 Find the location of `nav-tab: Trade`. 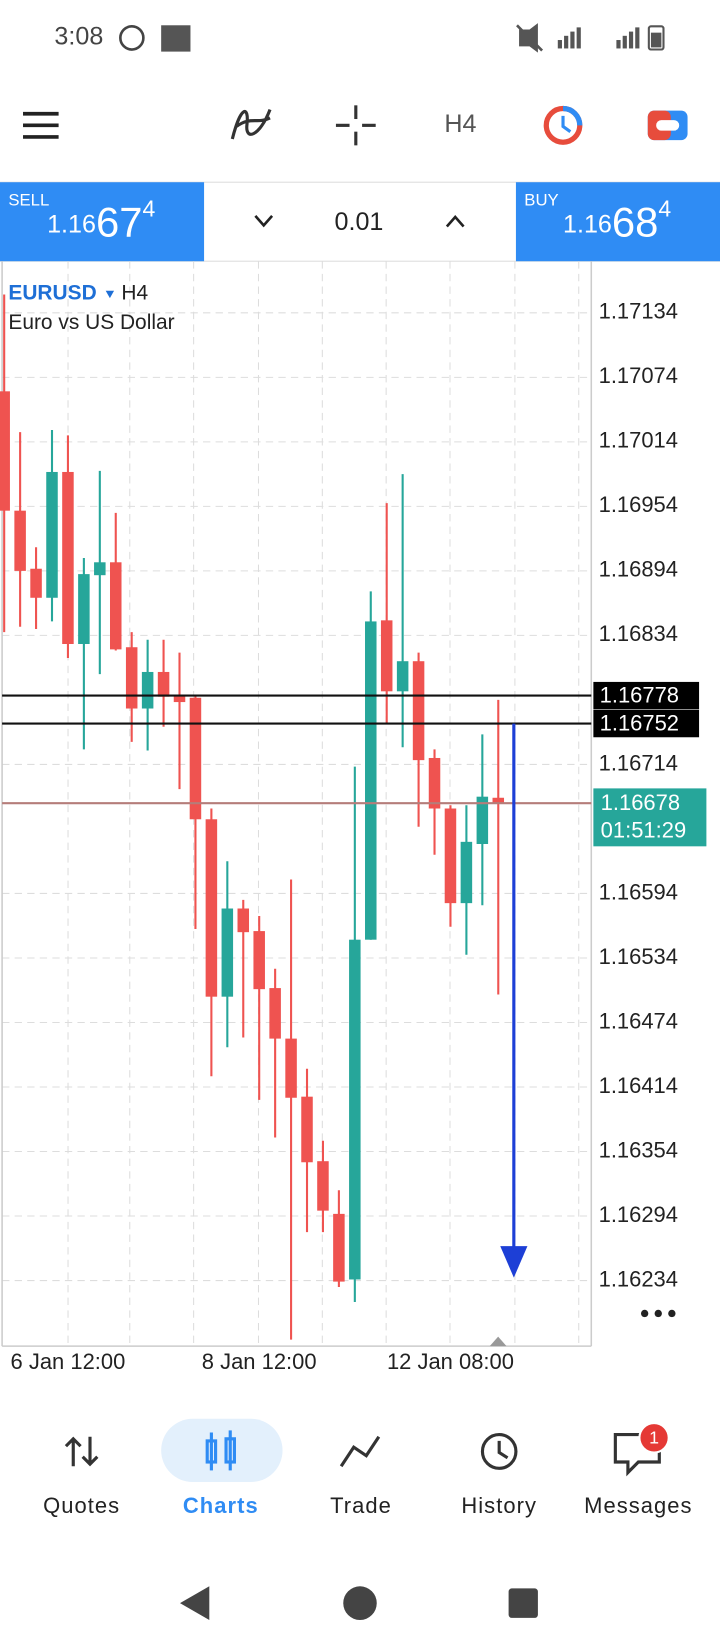

nav-tab: Trade is located at coordinates (361, 1505).